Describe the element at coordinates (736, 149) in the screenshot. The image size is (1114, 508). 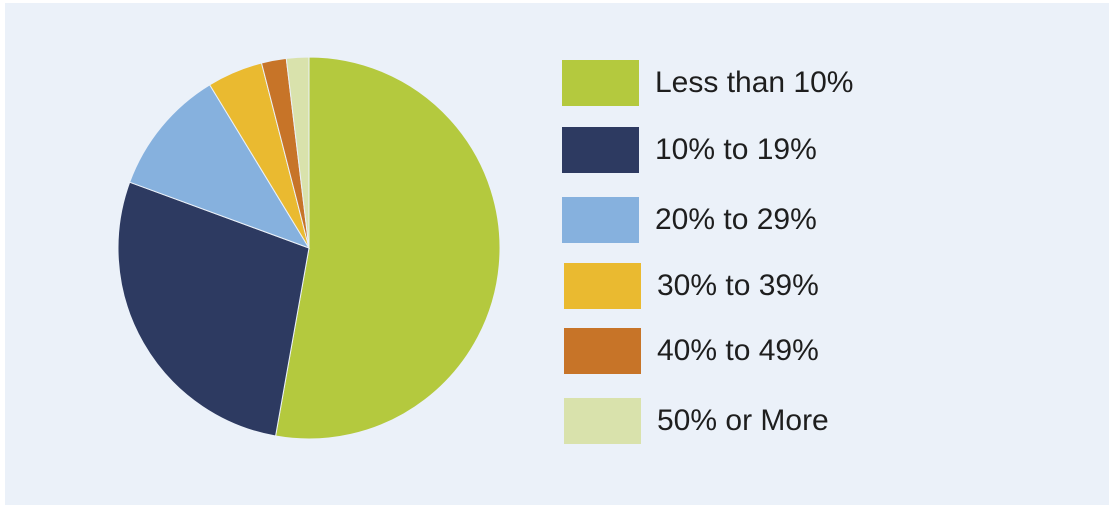
I see `legend-label: 10% to 19%` at that location.